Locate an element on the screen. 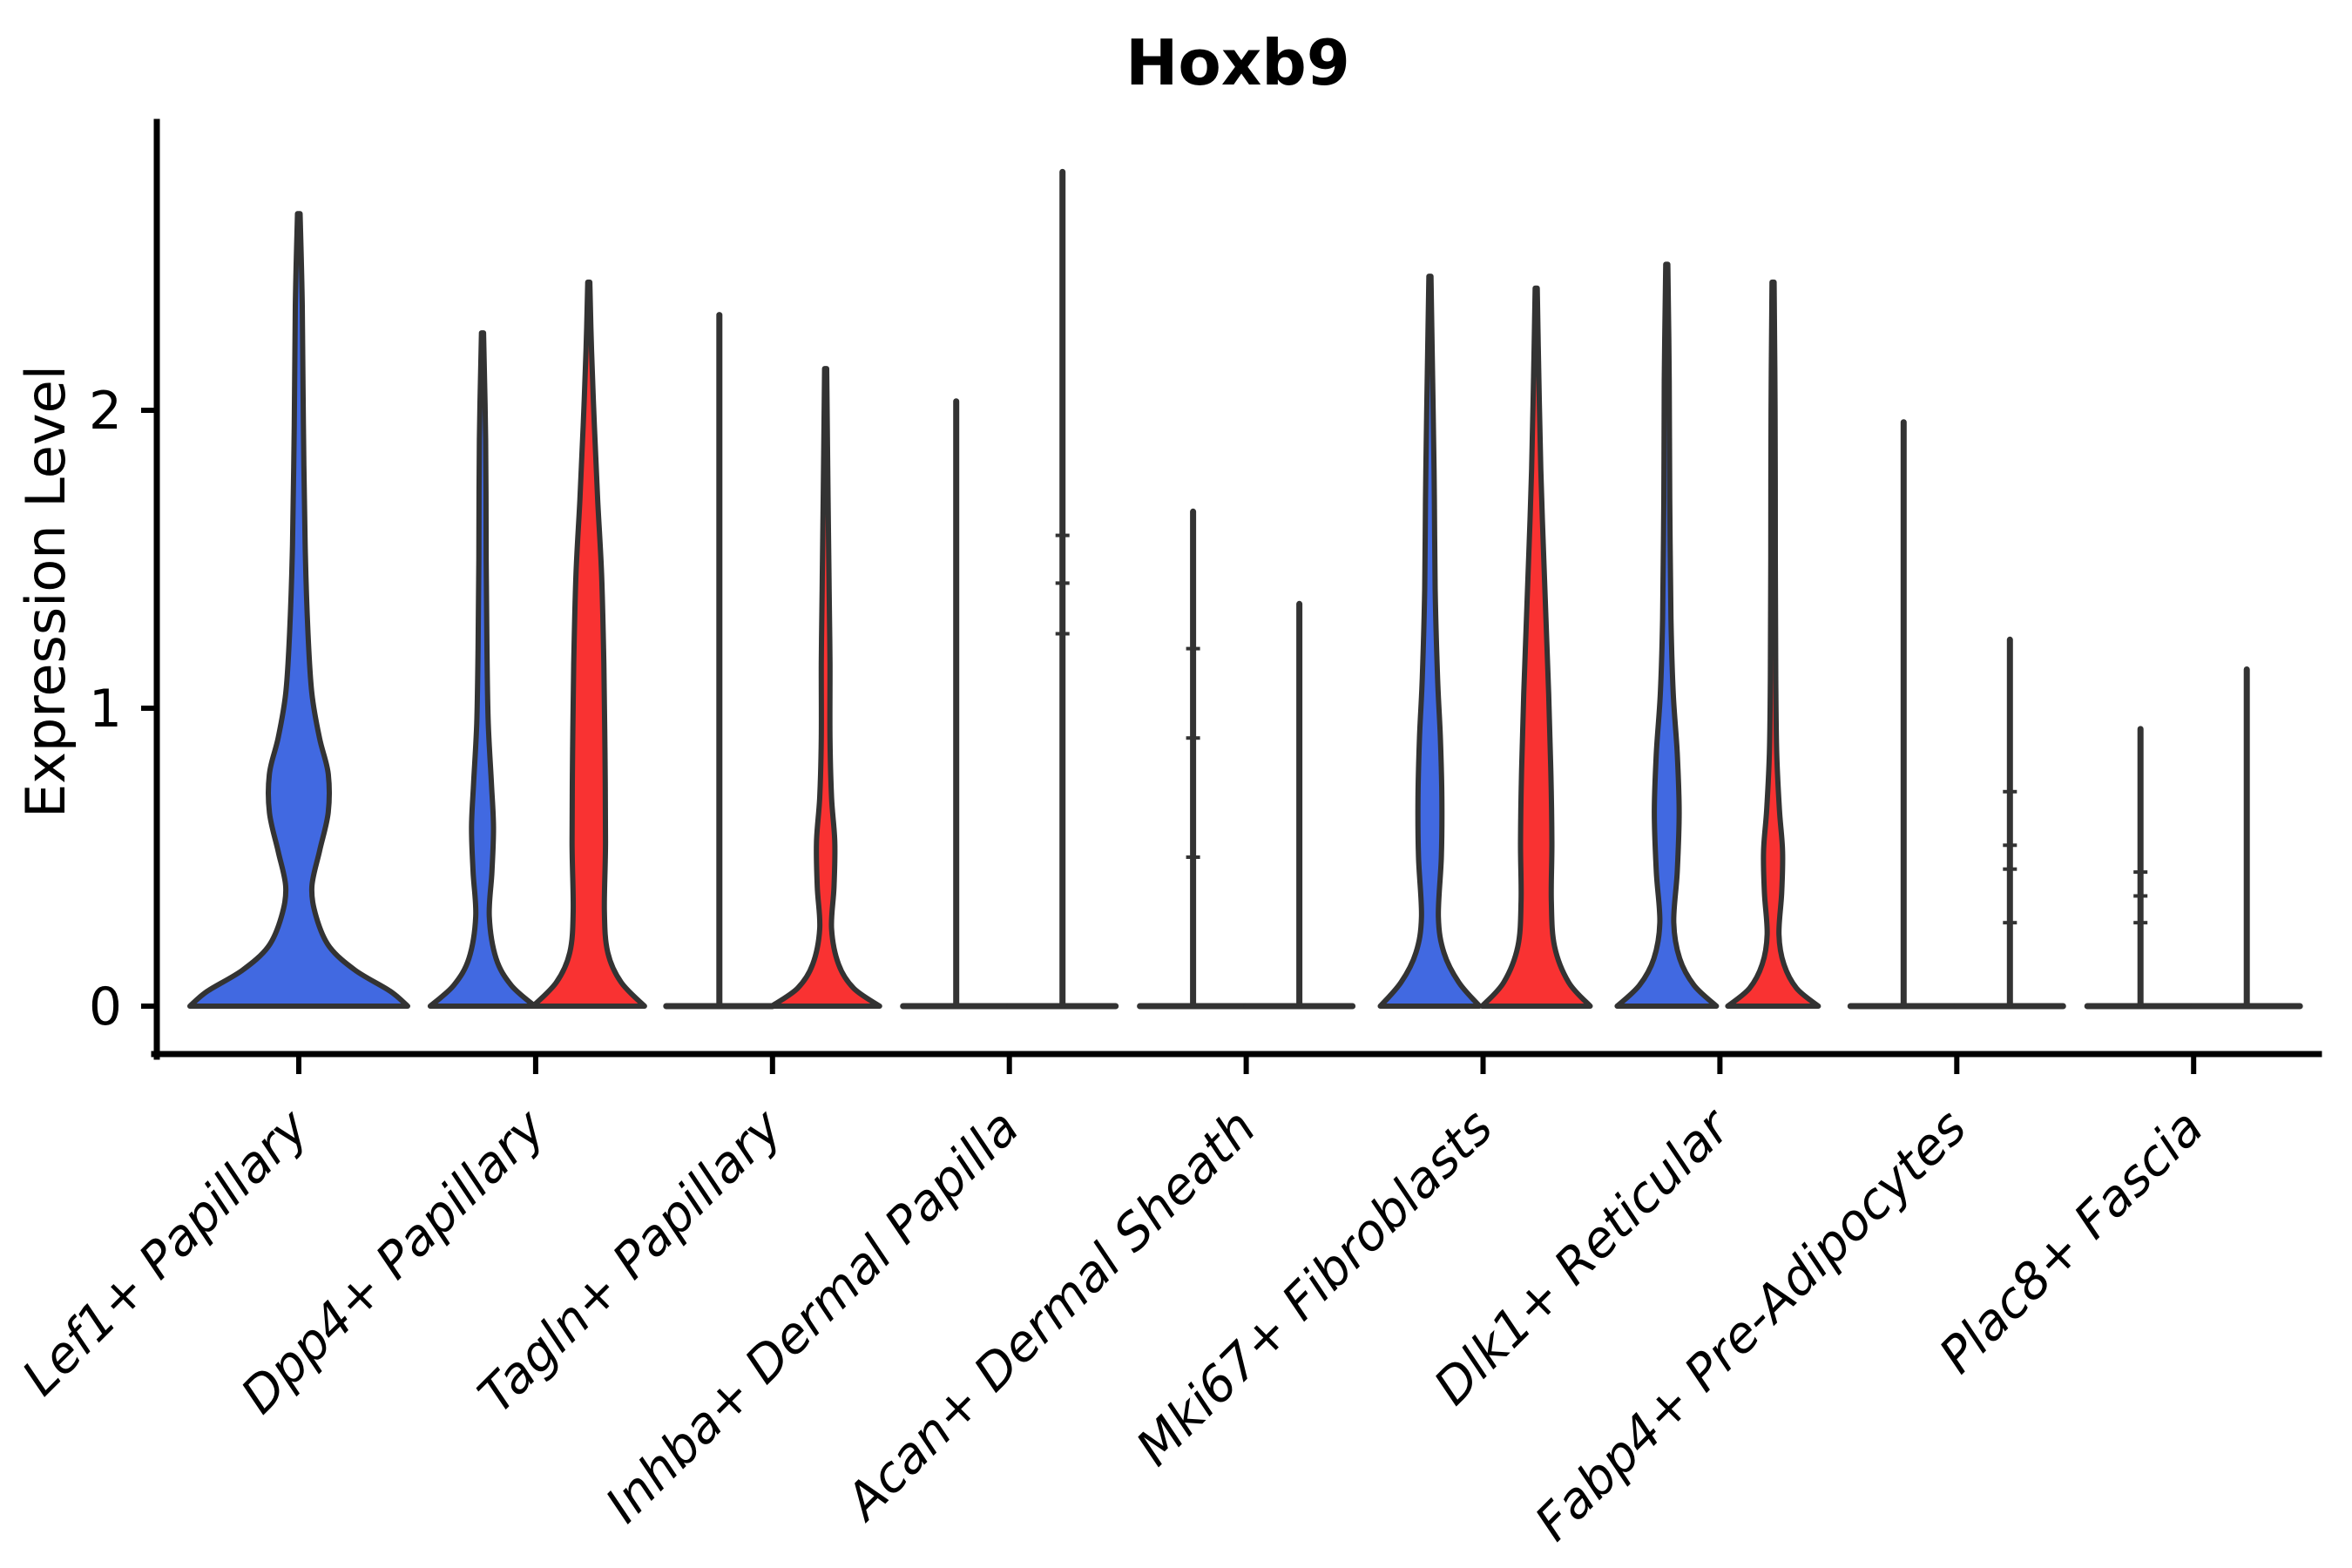 This screenshot has height=1568, width=2352. y-tick-label: 0 is located at coordinates (106, 1007).